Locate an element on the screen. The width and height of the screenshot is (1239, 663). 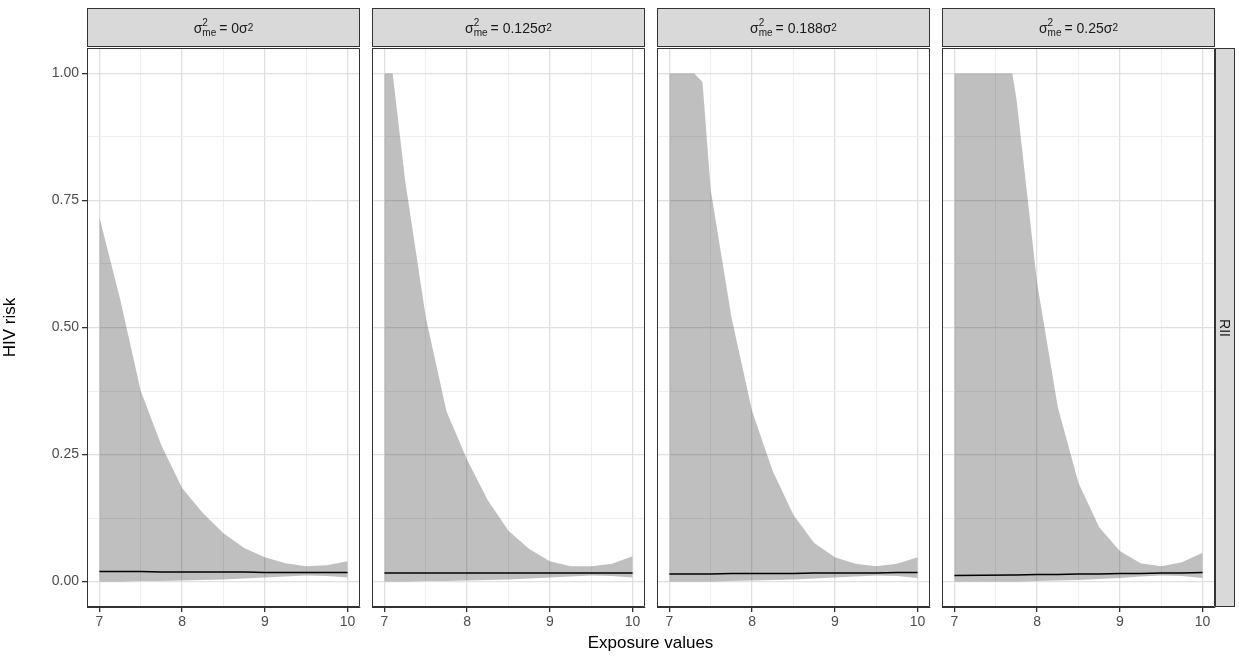
y-tick-label: 0.50 is located at coordinates (65, 326).